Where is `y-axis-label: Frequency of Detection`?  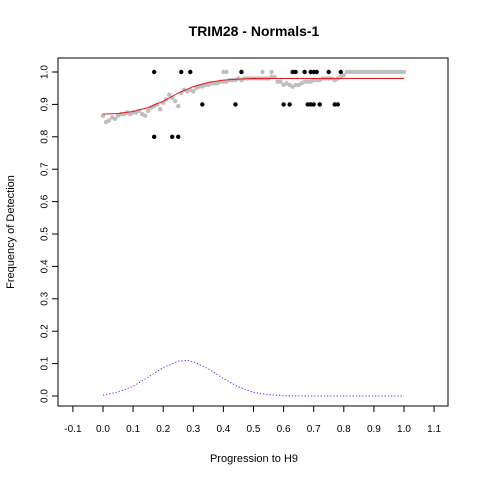 y-axis-label: Frequency of Detection is located at coordinates (11, 232).